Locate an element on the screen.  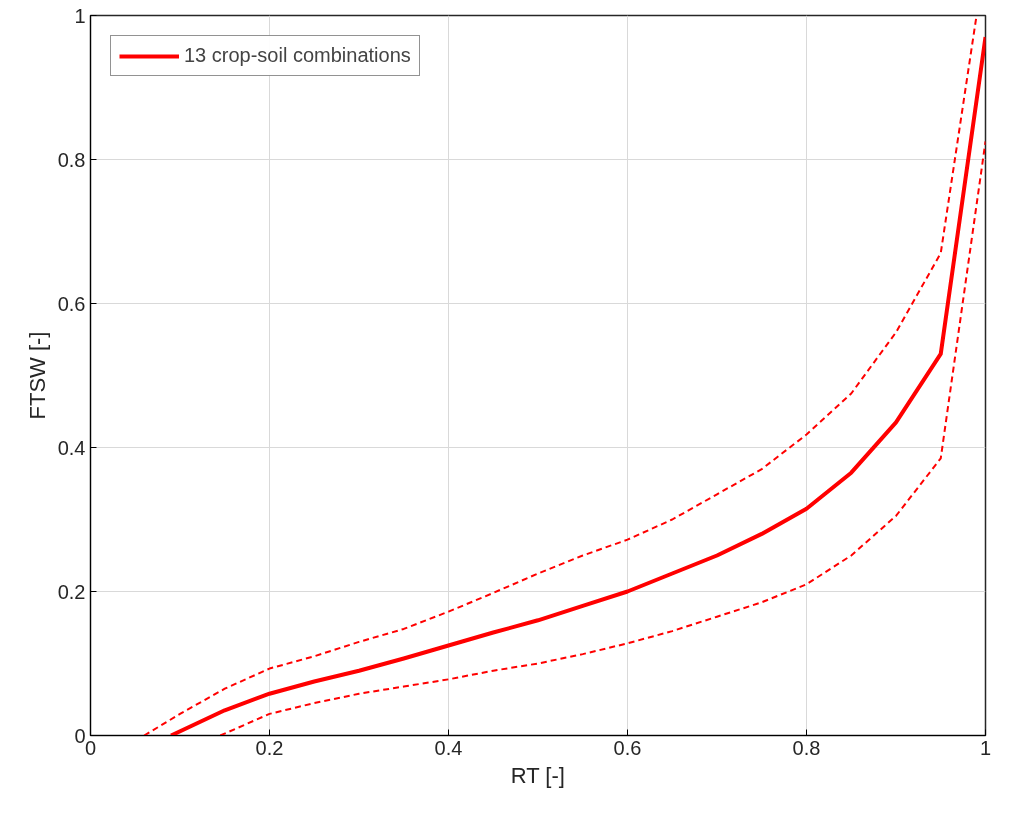
x-tick-label: 0.2 is located at coordinates (269, 747).